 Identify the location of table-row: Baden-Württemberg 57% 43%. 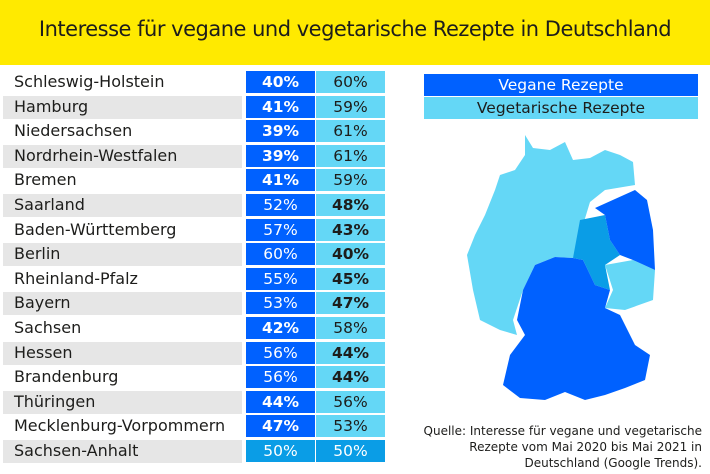
(199, 230).